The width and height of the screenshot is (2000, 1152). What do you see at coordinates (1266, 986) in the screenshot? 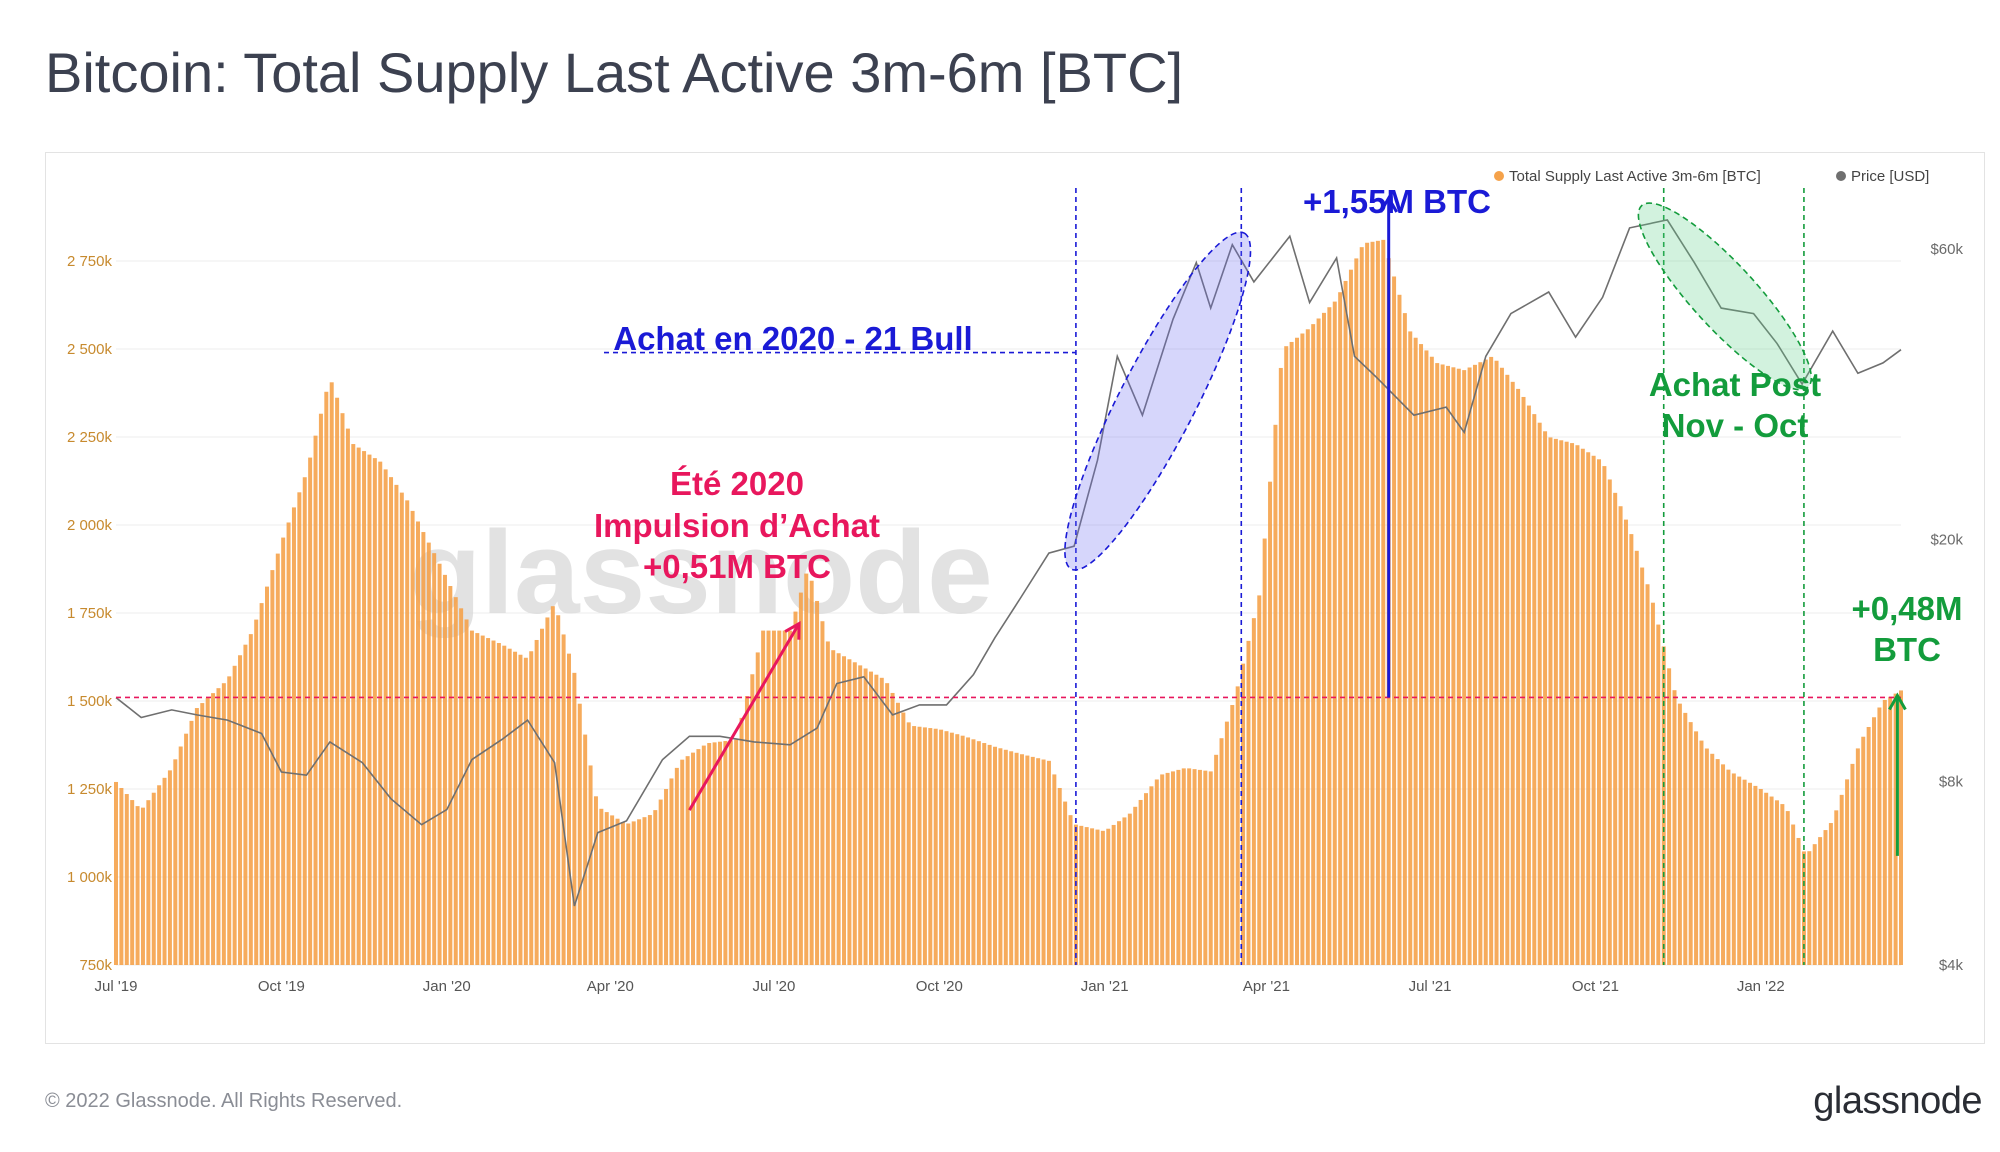
I see `x-tick-label: Apr '21` at bounding box center [1266, 986].